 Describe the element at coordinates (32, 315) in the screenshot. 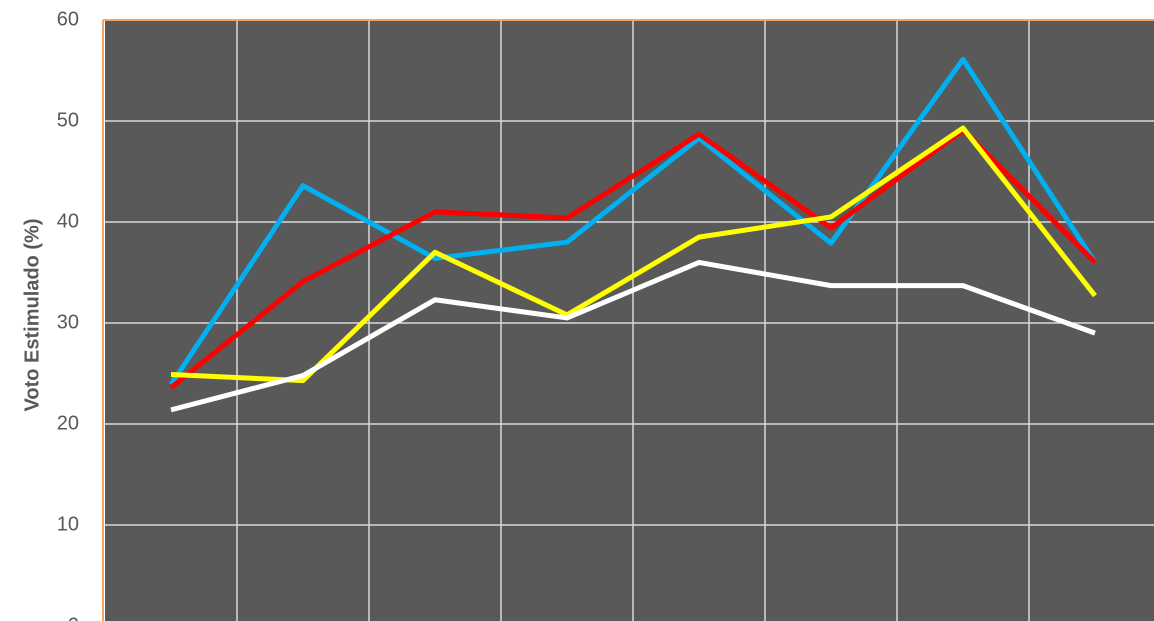

I see `y-axis-label: Voto Estimulado (%)` at that location.